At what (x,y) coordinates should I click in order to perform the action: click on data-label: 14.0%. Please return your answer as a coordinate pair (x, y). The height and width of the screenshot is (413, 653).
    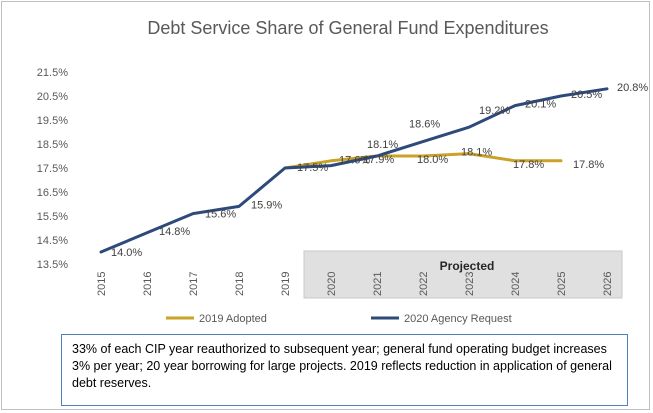
    Looking at the image, I should click on (126, 253).